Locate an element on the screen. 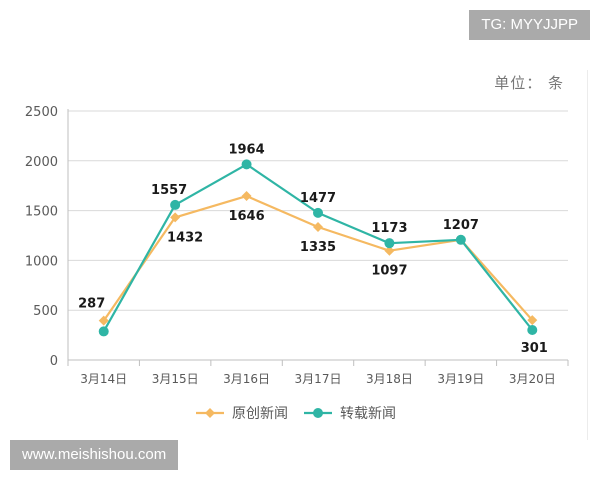  data-label: 1335 is located at coordinates (318, 247).